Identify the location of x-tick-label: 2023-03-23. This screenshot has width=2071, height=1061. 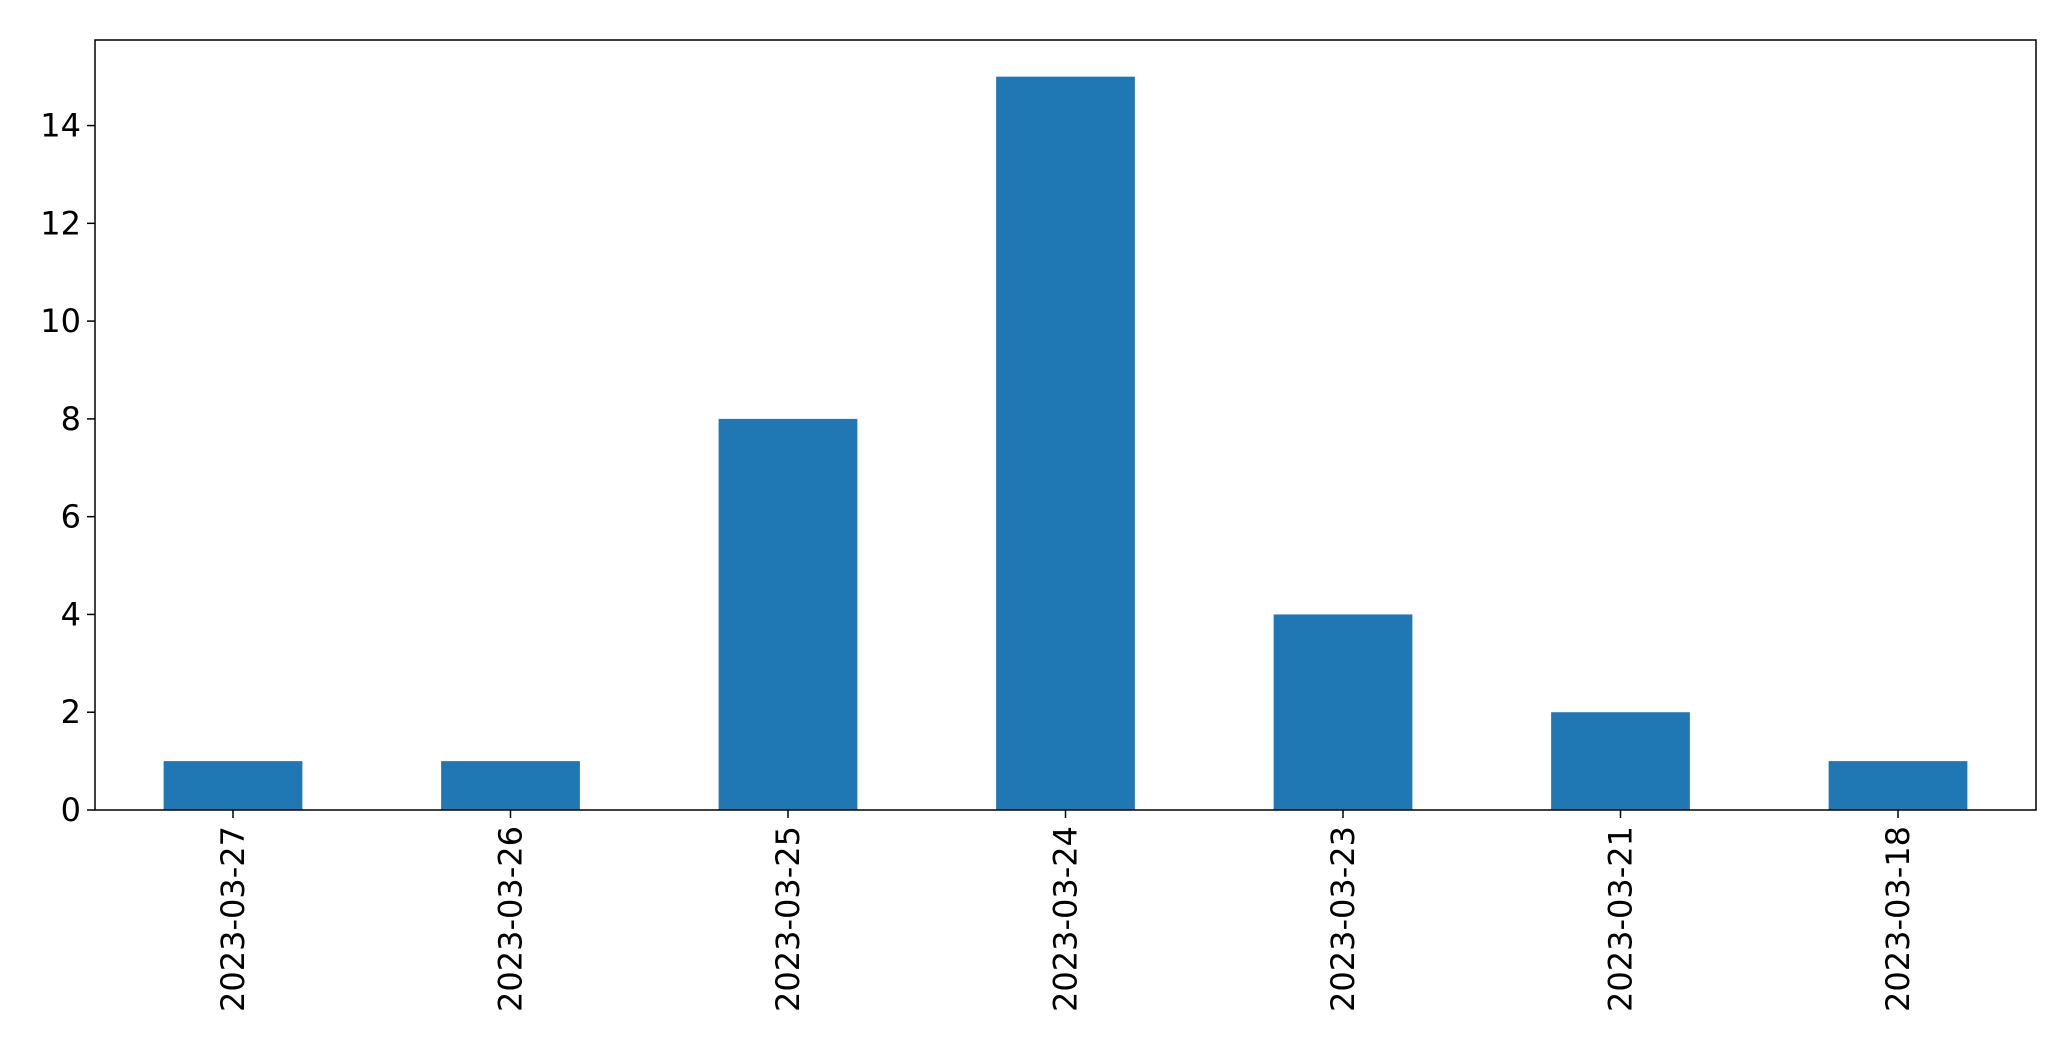
(1343, 919).